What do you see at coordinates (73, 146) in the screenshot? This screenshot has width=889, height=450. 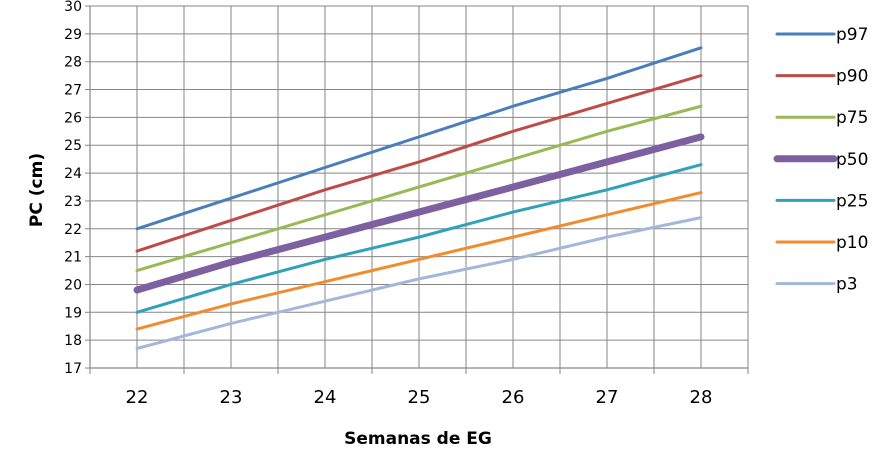 I see `y-tick-label: 25` at bounding box center [73, 146].